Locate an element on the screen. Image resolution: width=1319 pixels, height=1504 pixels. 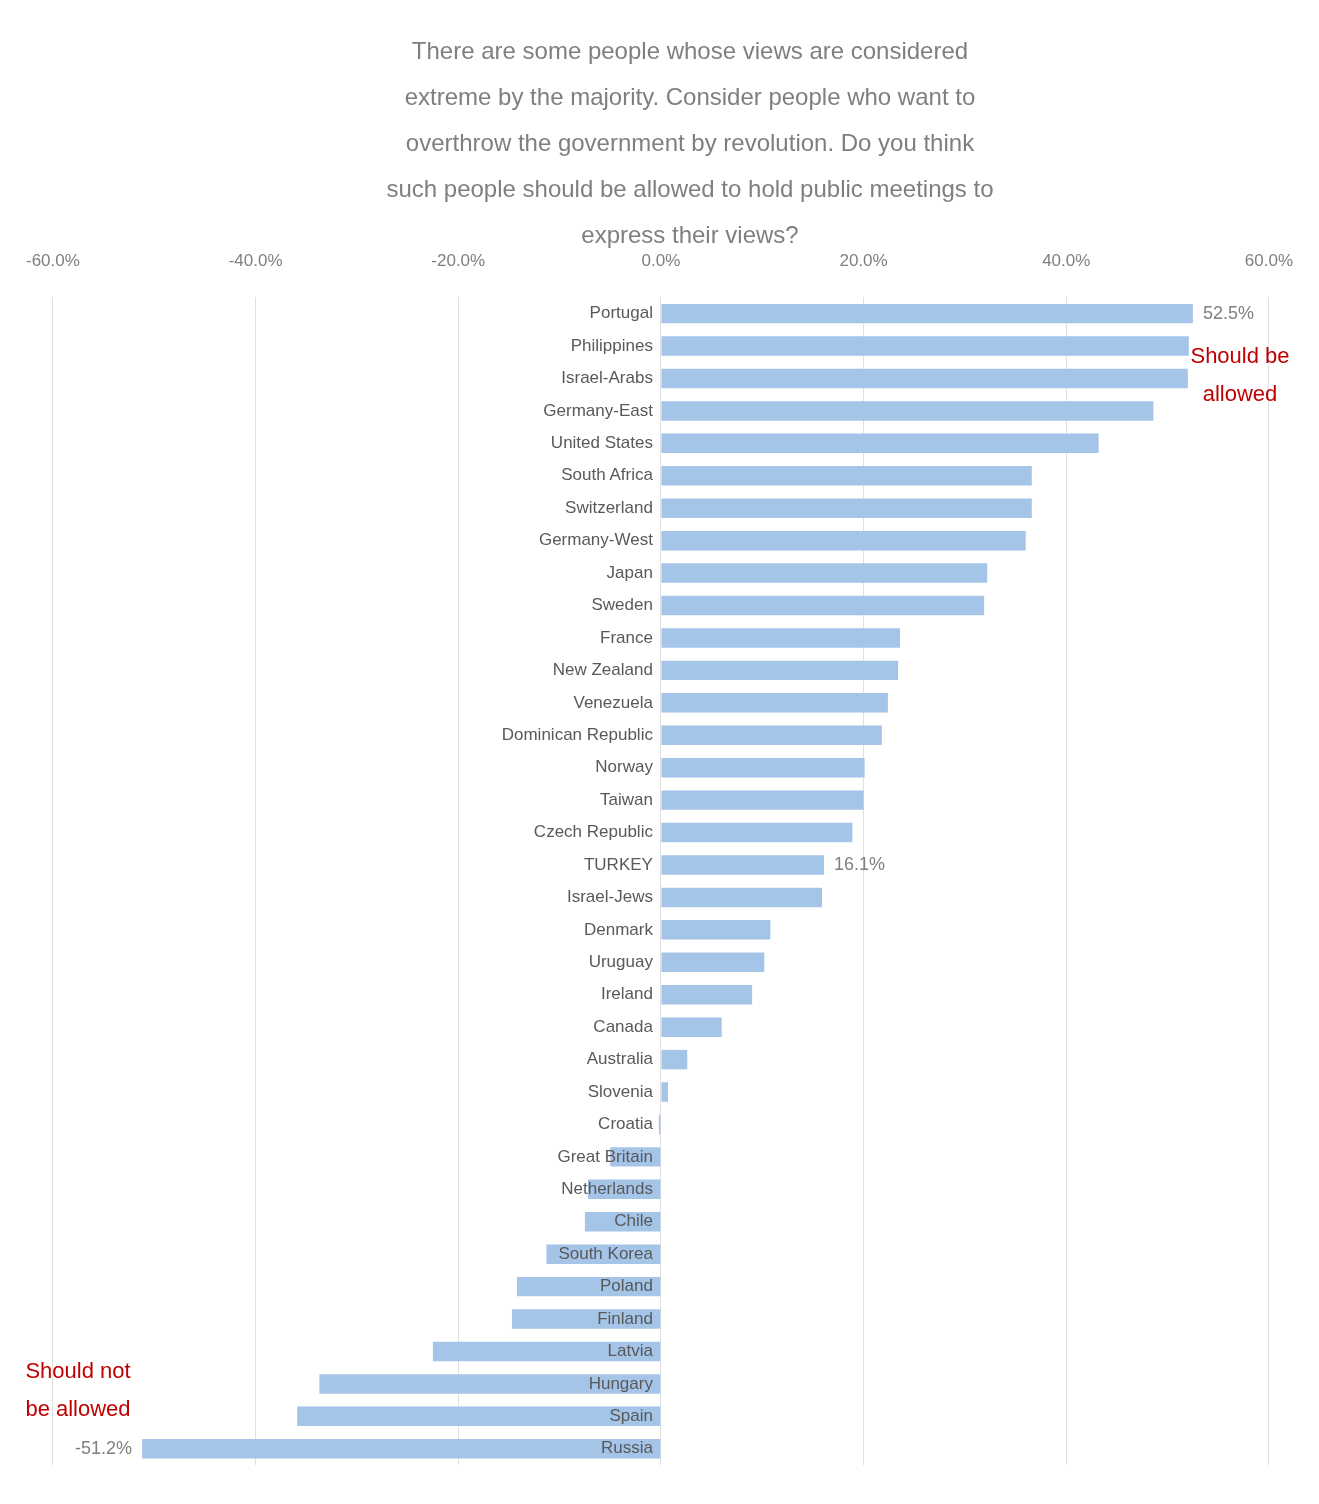
y-tick-label: France is located at coordinates (626, 637).